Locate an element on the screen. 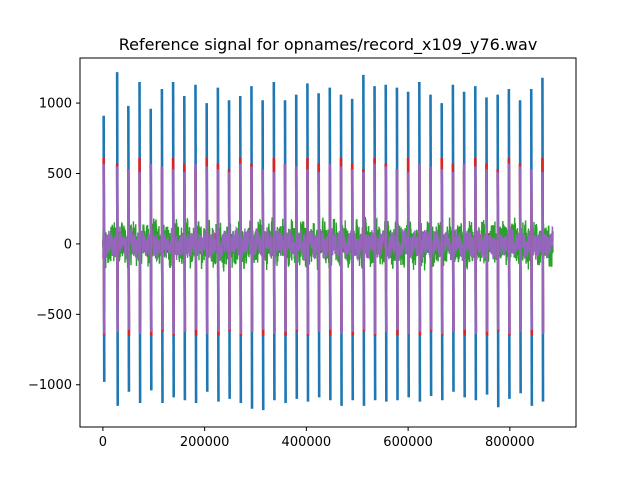 This screenshot has height=480, width=640. x-tick-label-2: 400000 is located at coordinates (307, 442).